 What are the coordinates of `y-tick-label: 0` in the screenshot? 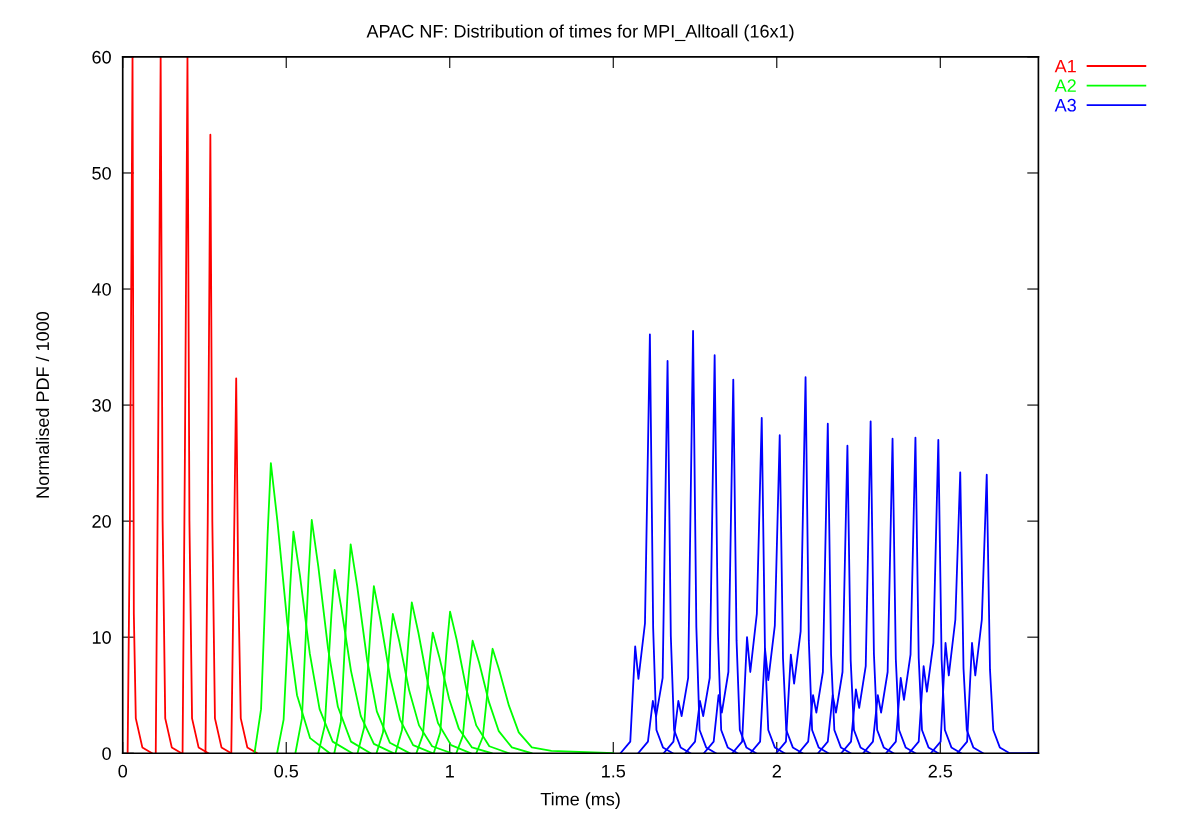 It's located at (106, 753).